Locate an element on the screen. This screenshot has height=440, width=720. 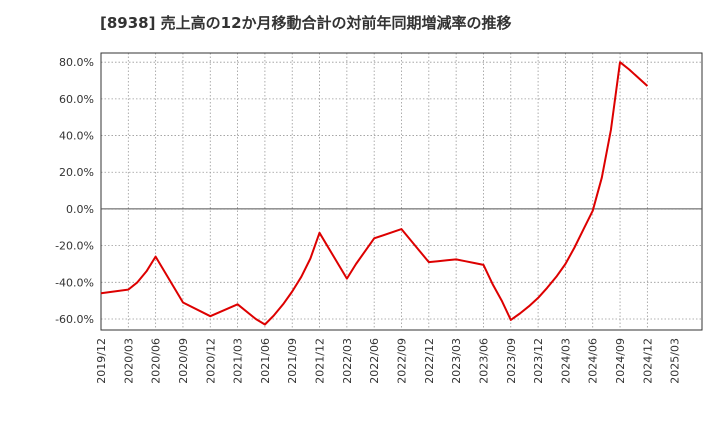
x-tick-label: 2021/12 is located at coordinates (320, 361).